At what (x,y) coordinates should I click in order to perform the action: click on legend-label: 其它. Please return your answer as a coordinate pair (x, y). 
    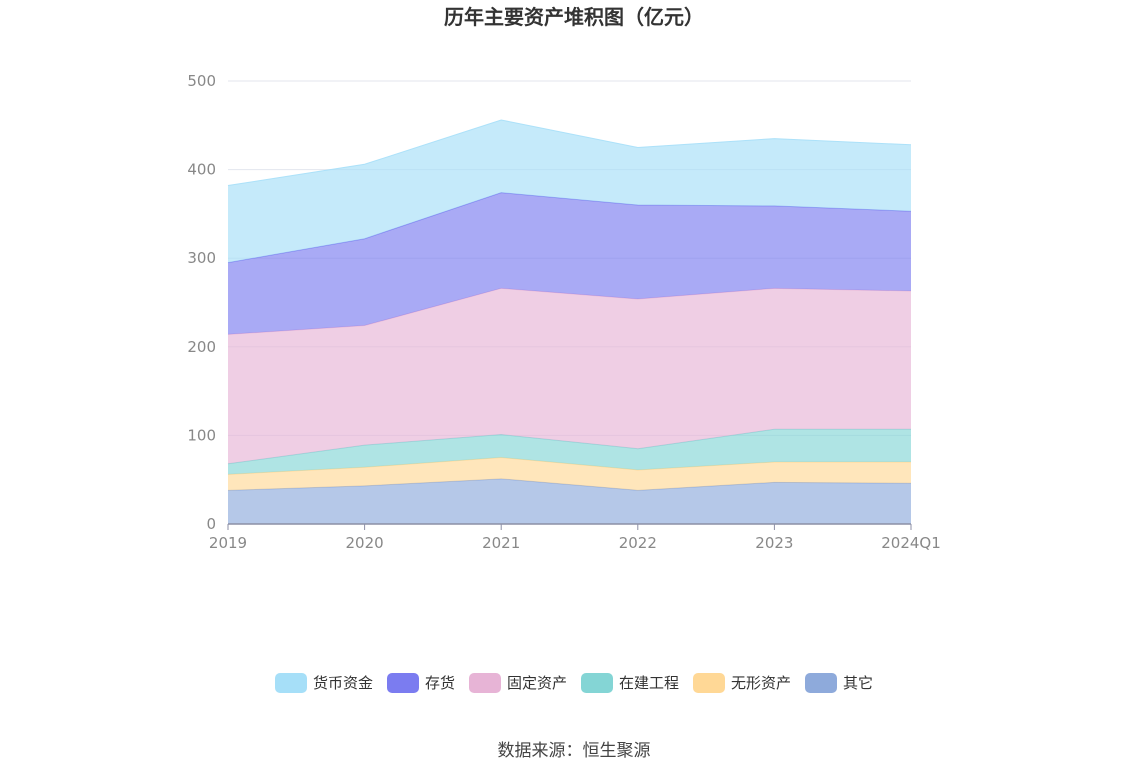
    Looking at the image, I should click on (858, 683).